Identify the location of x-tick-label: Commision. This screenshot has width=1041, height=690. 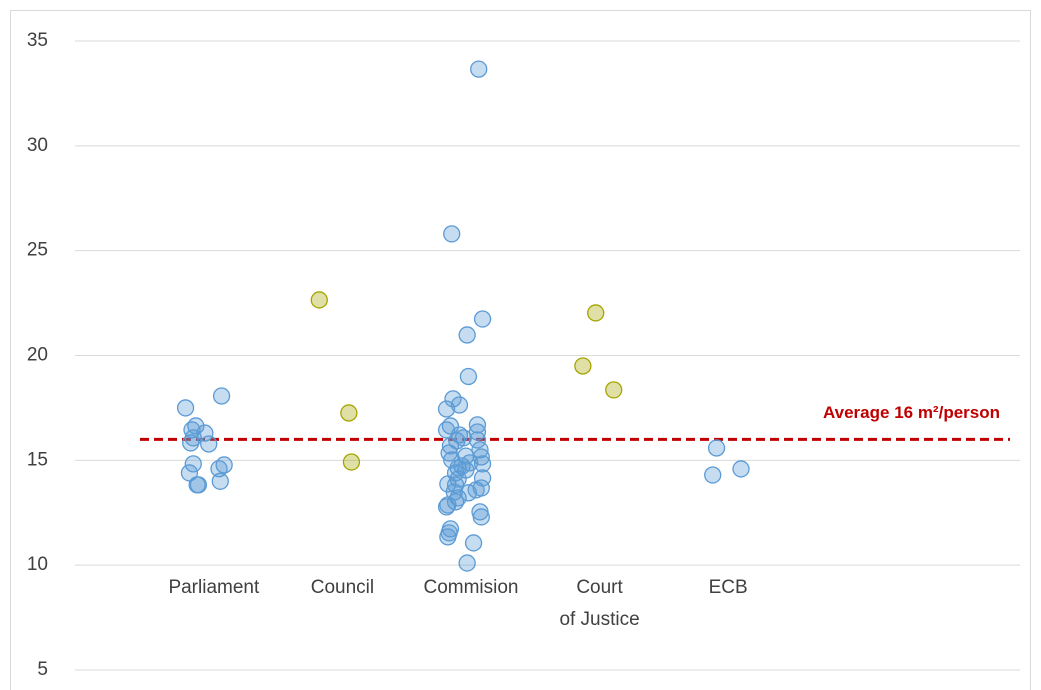
(470, 587).